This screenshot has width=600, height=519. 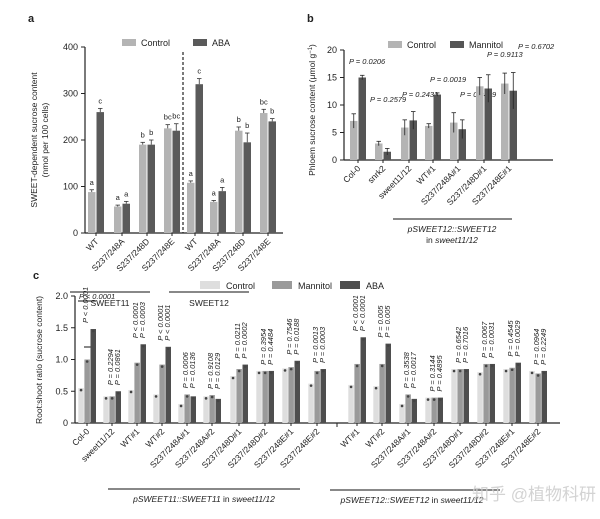 What do you see at coordinates (61, 360) in the screenshot?
I see `c-y-tick-label: 1.0` at bounding box center [61, 360].